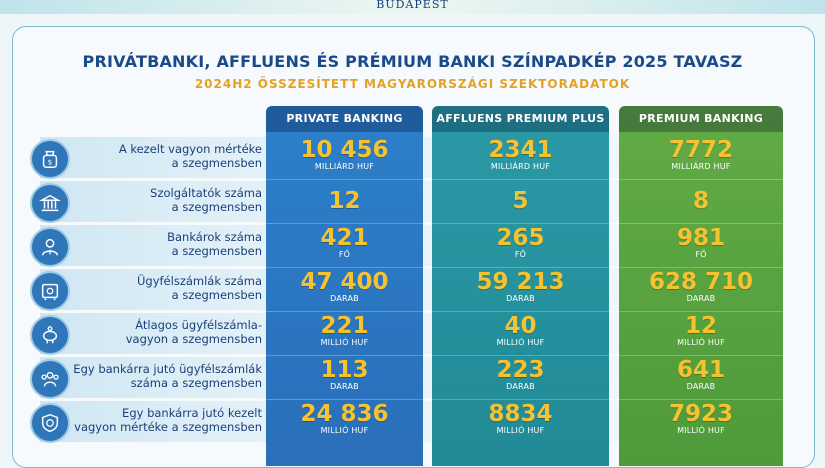 This screenshot has width=825, height=468. What do you see at coordinates (50, 335) in the screenshot?
I see `piggy-bank-icon` at bounding box center [50, 335].